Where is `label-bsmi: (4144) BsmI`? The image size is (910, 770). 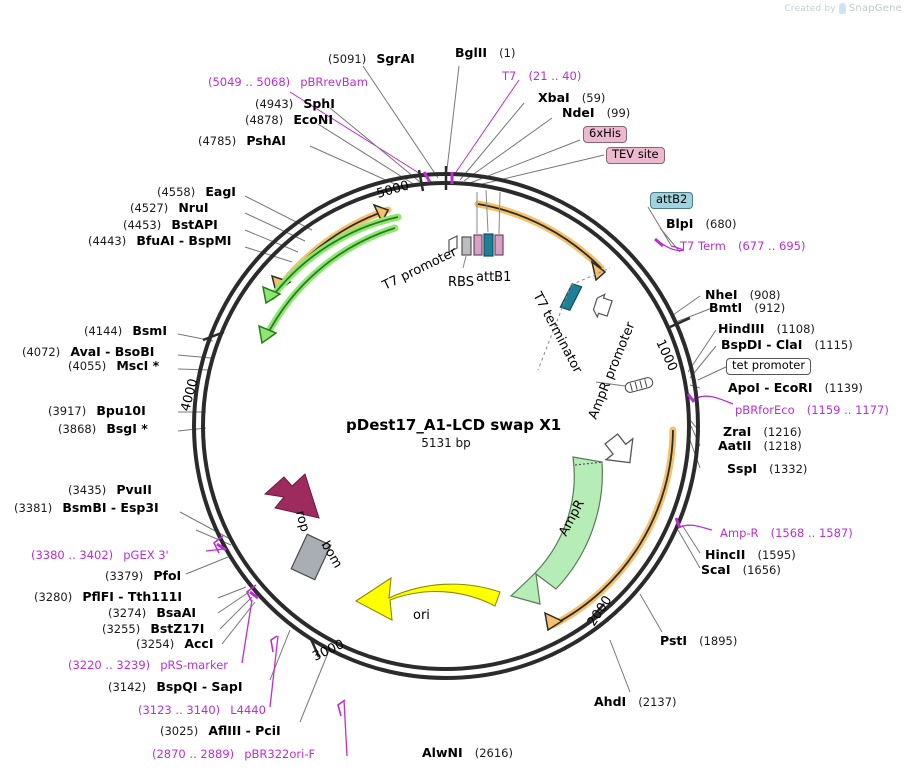
label-bsmi: (4144) BsmI is located at coordinates (125, 330).